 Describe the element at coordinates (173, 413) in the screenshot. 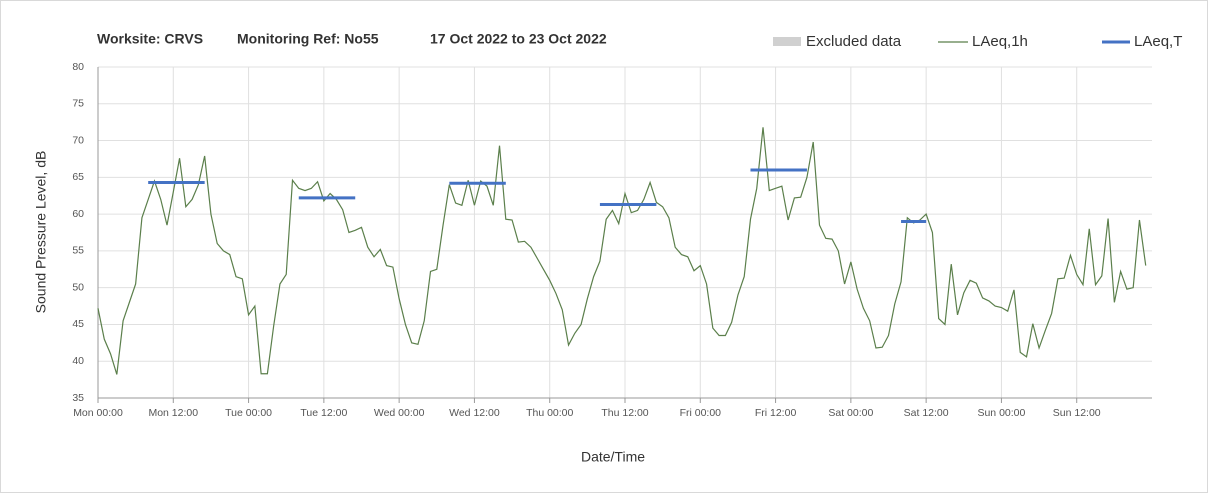

I see `x-tick-label: Mon 12:00` at that location.